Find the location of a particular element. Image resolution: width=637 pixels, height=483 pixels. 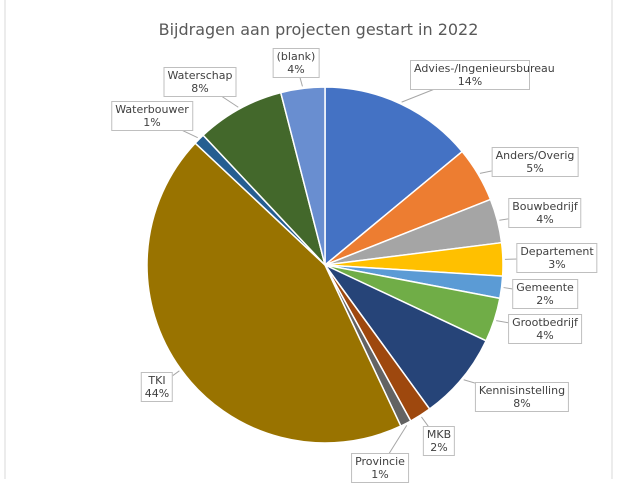

data-label: Anders/Overig 5% is located at coordinates (535, 162).